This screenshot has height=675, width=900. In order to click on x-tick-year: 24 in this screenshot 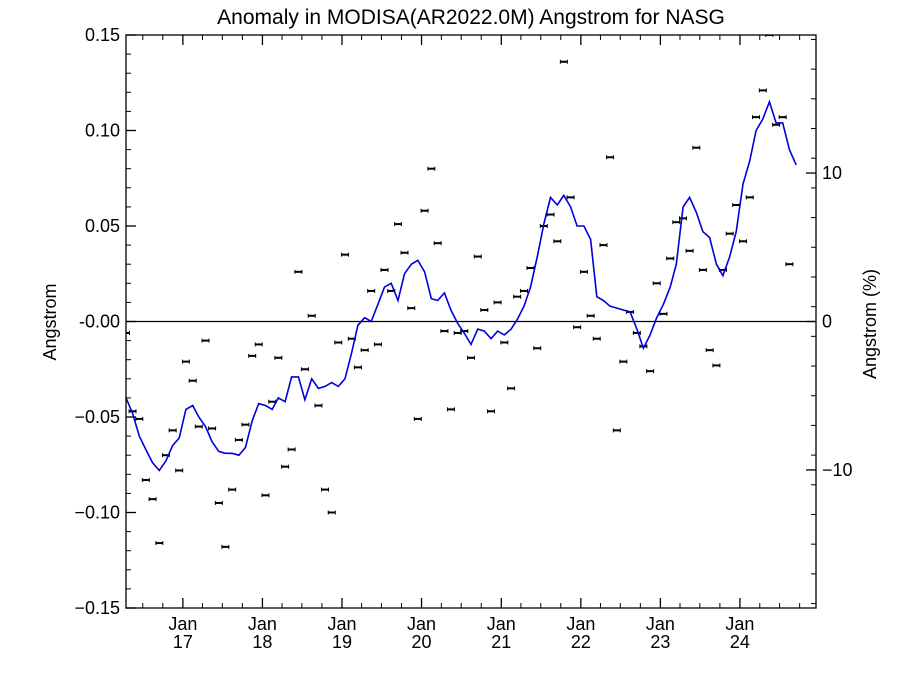, I will do `click(740, 642)`.